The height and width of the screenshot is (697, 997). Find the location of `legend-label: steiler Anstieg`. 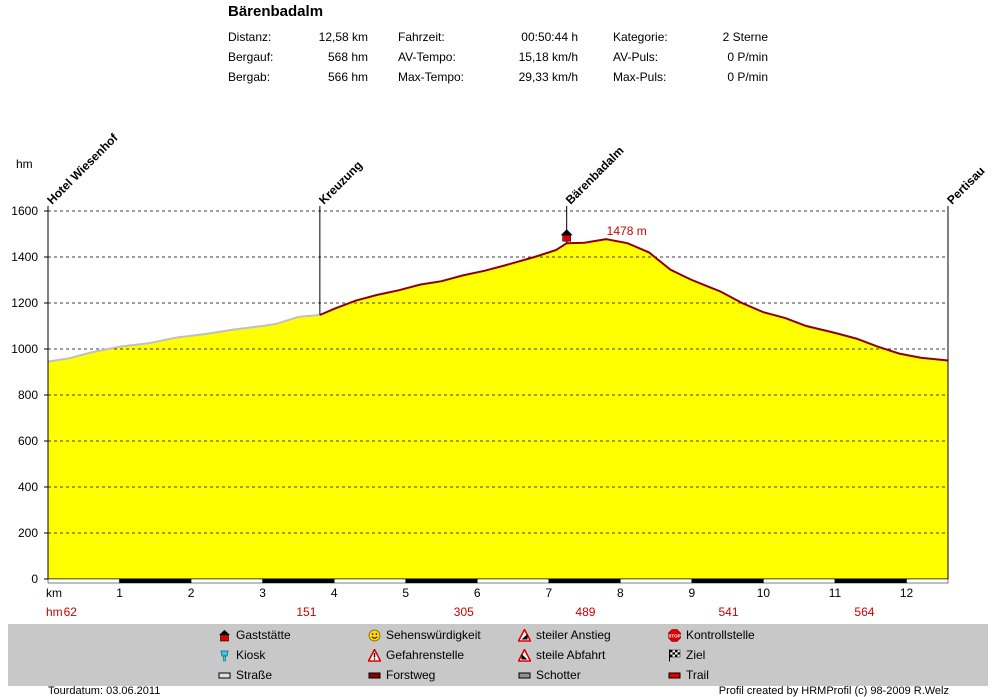

legend-label: steiler Anstieg is located at coordinates (573, 635).